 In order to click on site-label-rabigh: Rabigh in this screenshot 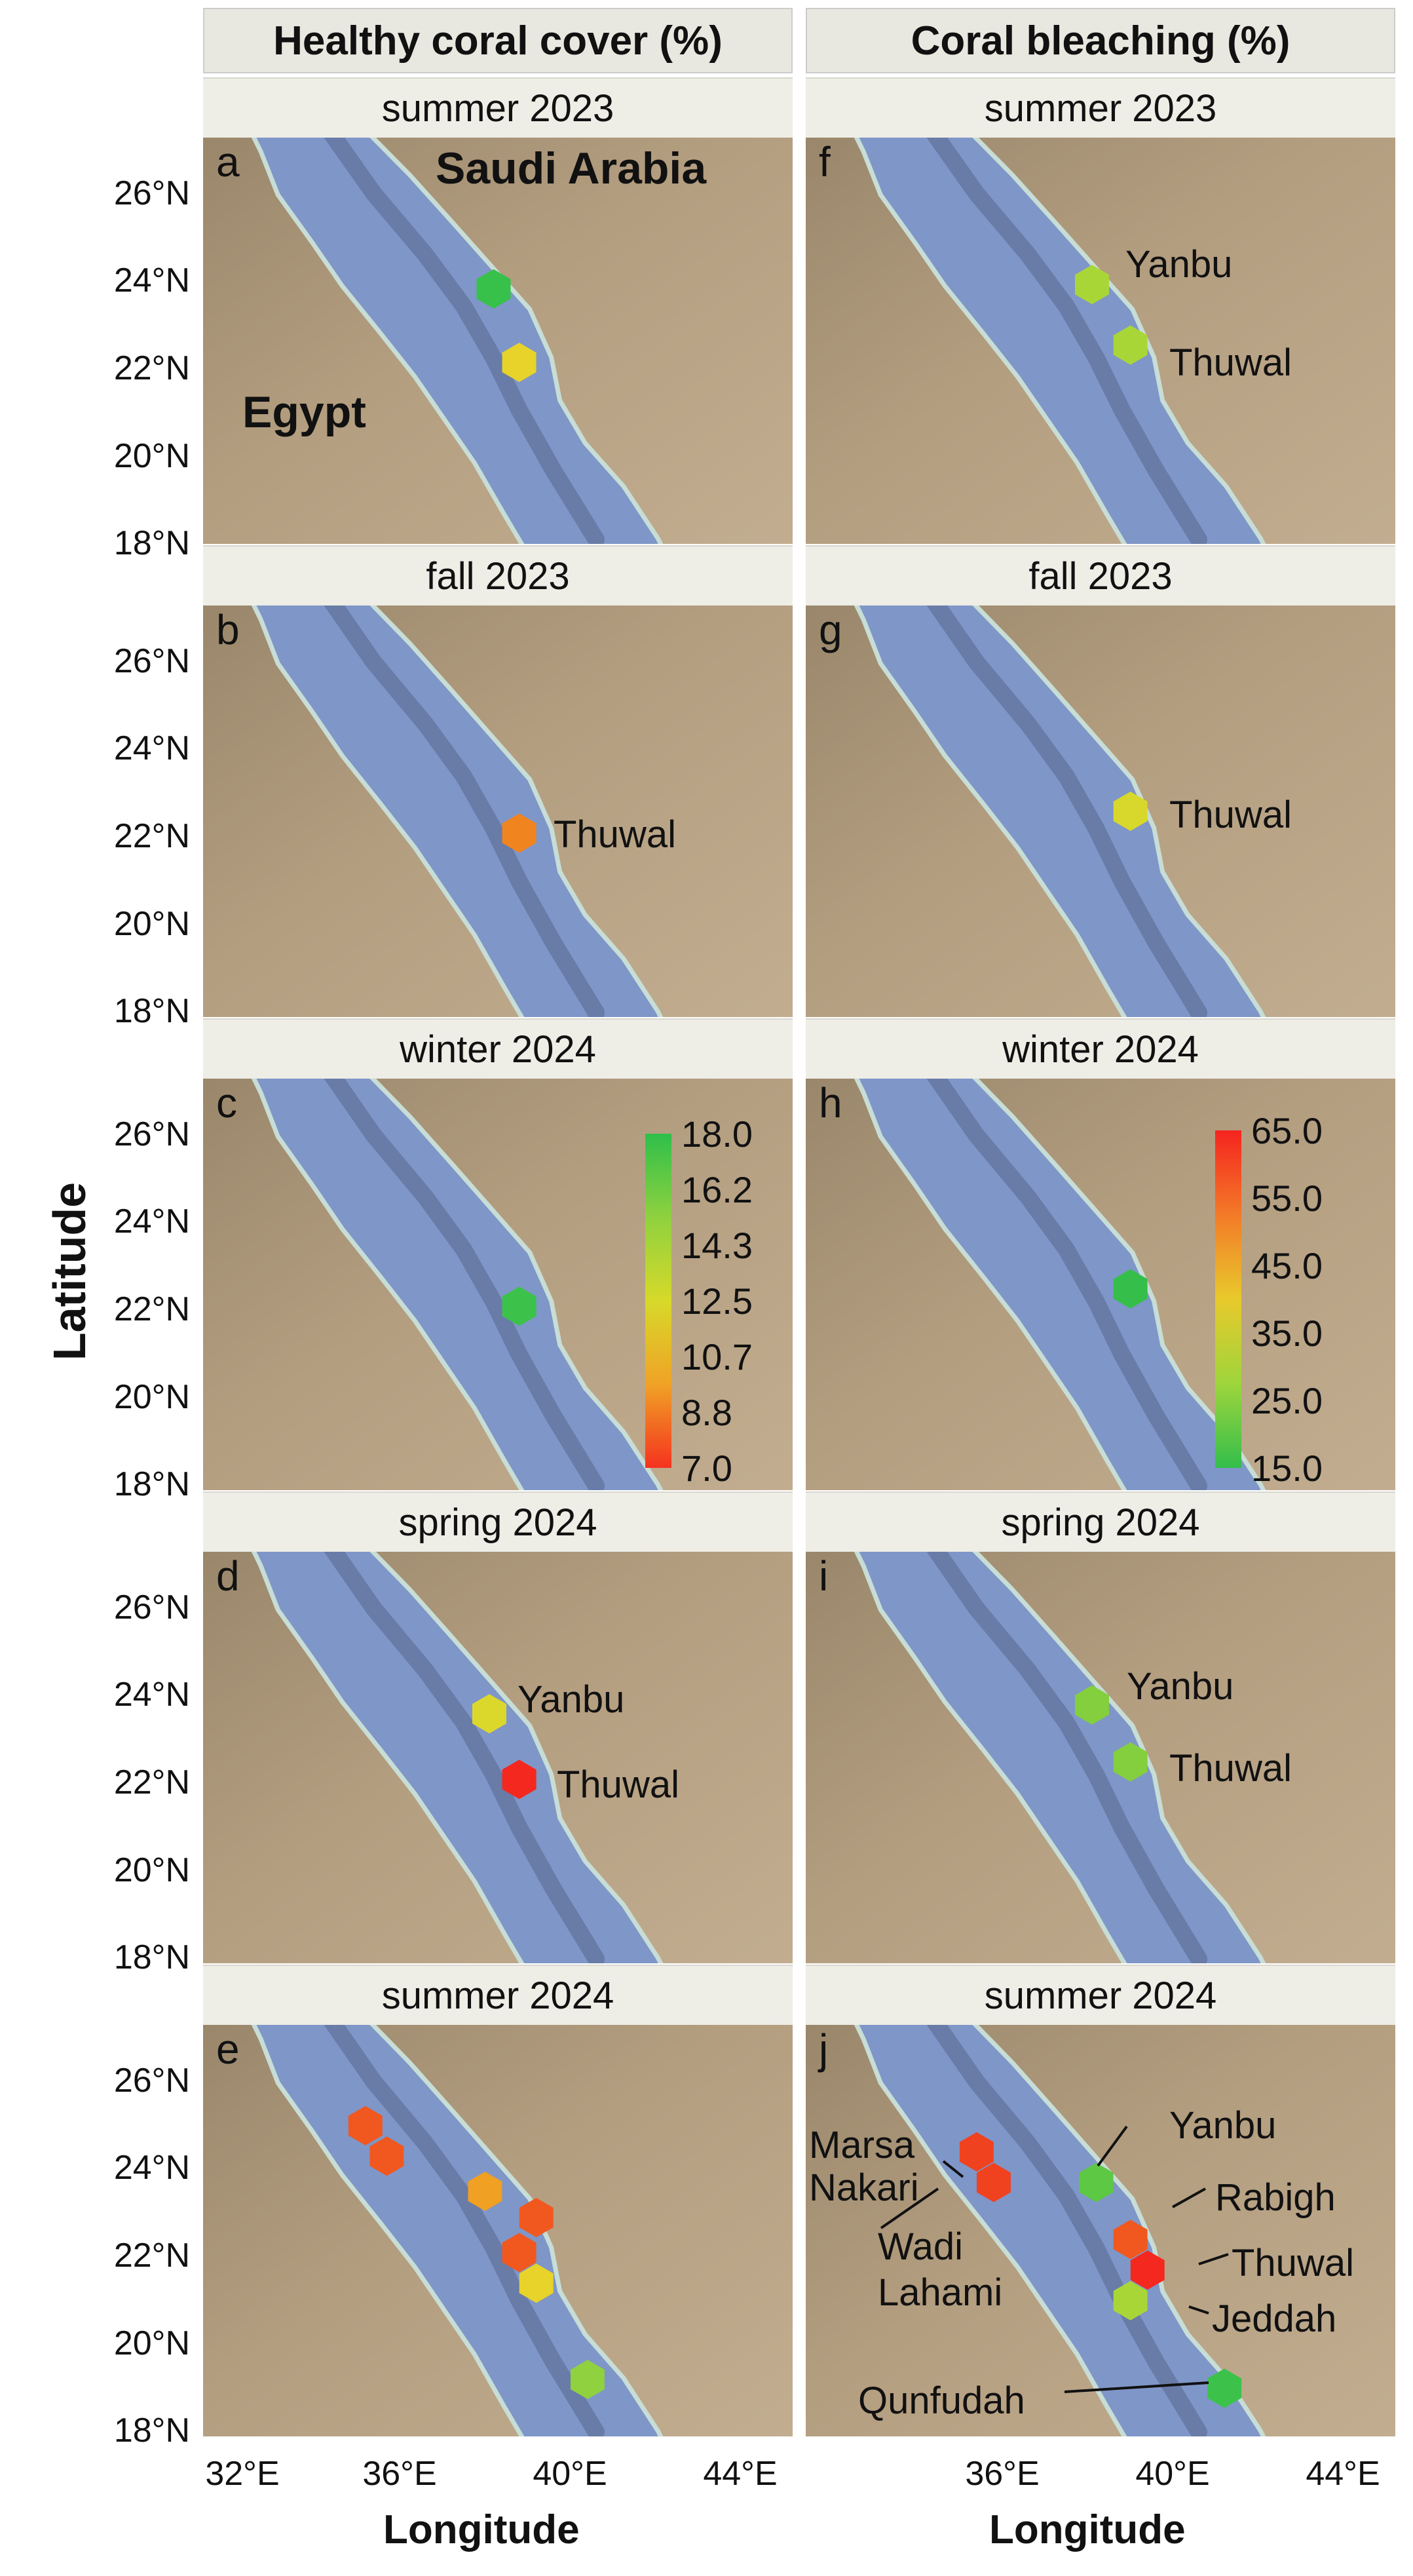, I will do `click(1275, 2197)`.